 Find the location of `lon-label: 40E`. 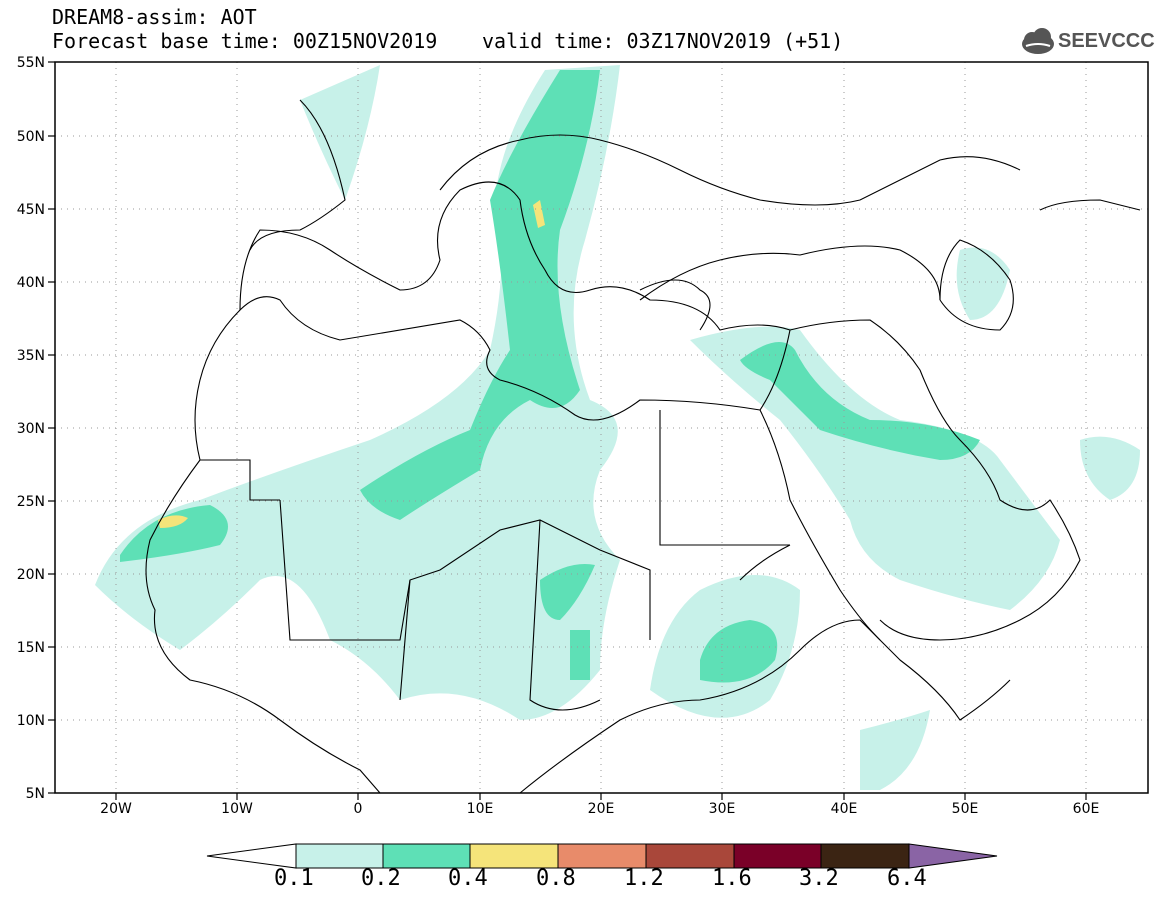

lon-label: 40E is located at coordinates (844, 809).